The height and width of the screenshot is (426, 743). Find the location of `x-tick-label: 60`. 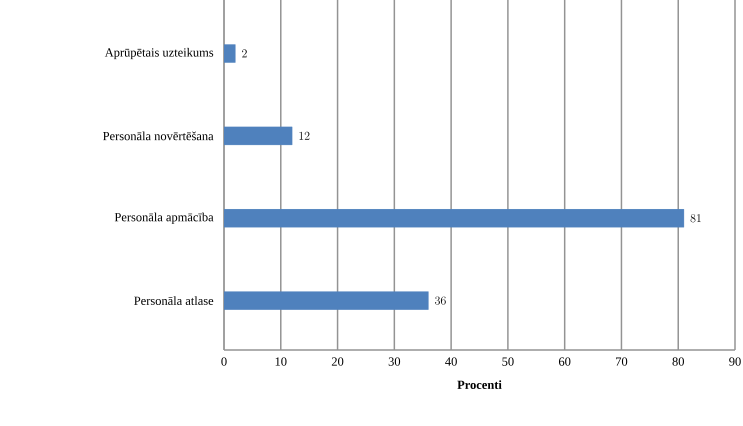

x-tick-label: 60 is located at coordinates (564, 361).